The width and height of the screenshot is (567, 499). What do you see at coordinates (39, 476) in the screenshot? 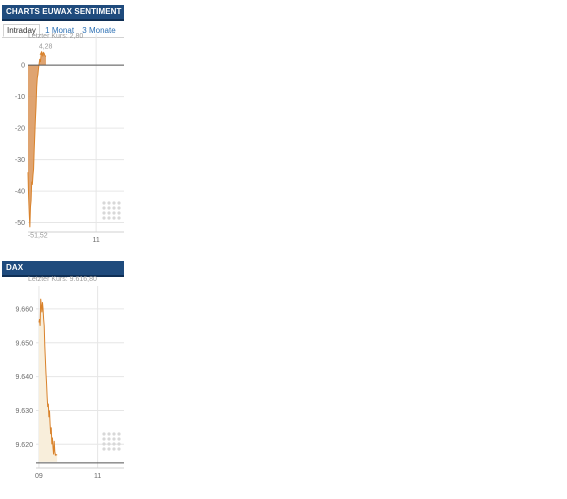
I see `x-tick-label: 09` at bounding box center [39, 476].